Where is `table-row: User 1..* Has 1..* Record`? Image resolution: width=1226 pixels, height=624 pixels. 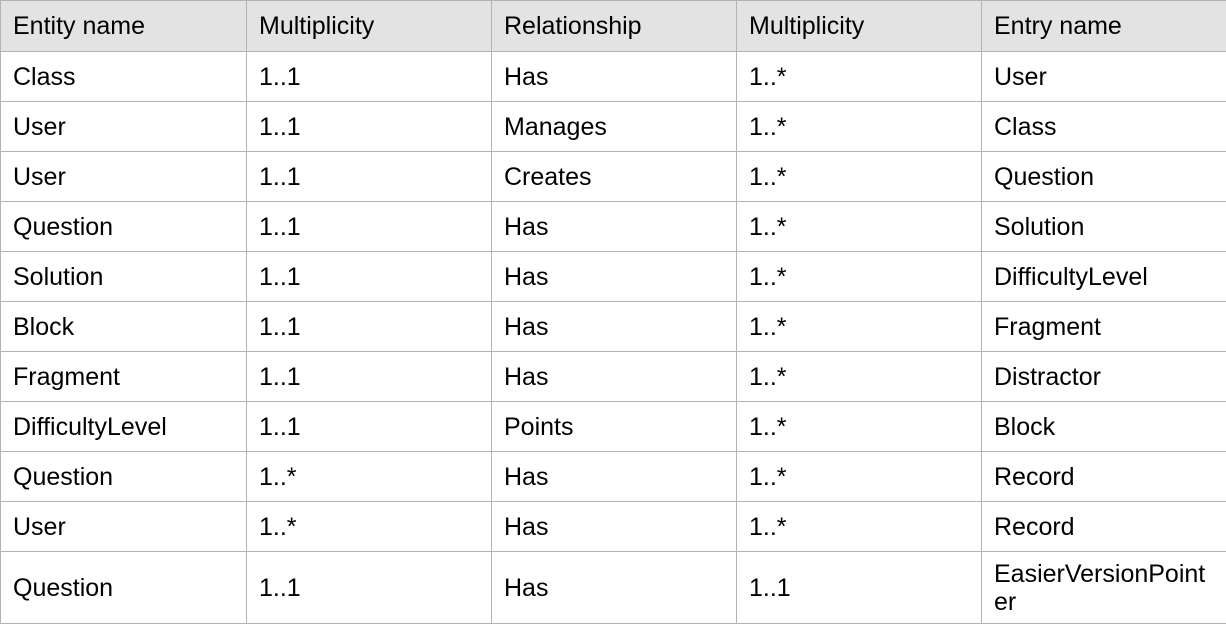 table-row: User 1..* Has 1..* Record is located at coordinates (613, 526).